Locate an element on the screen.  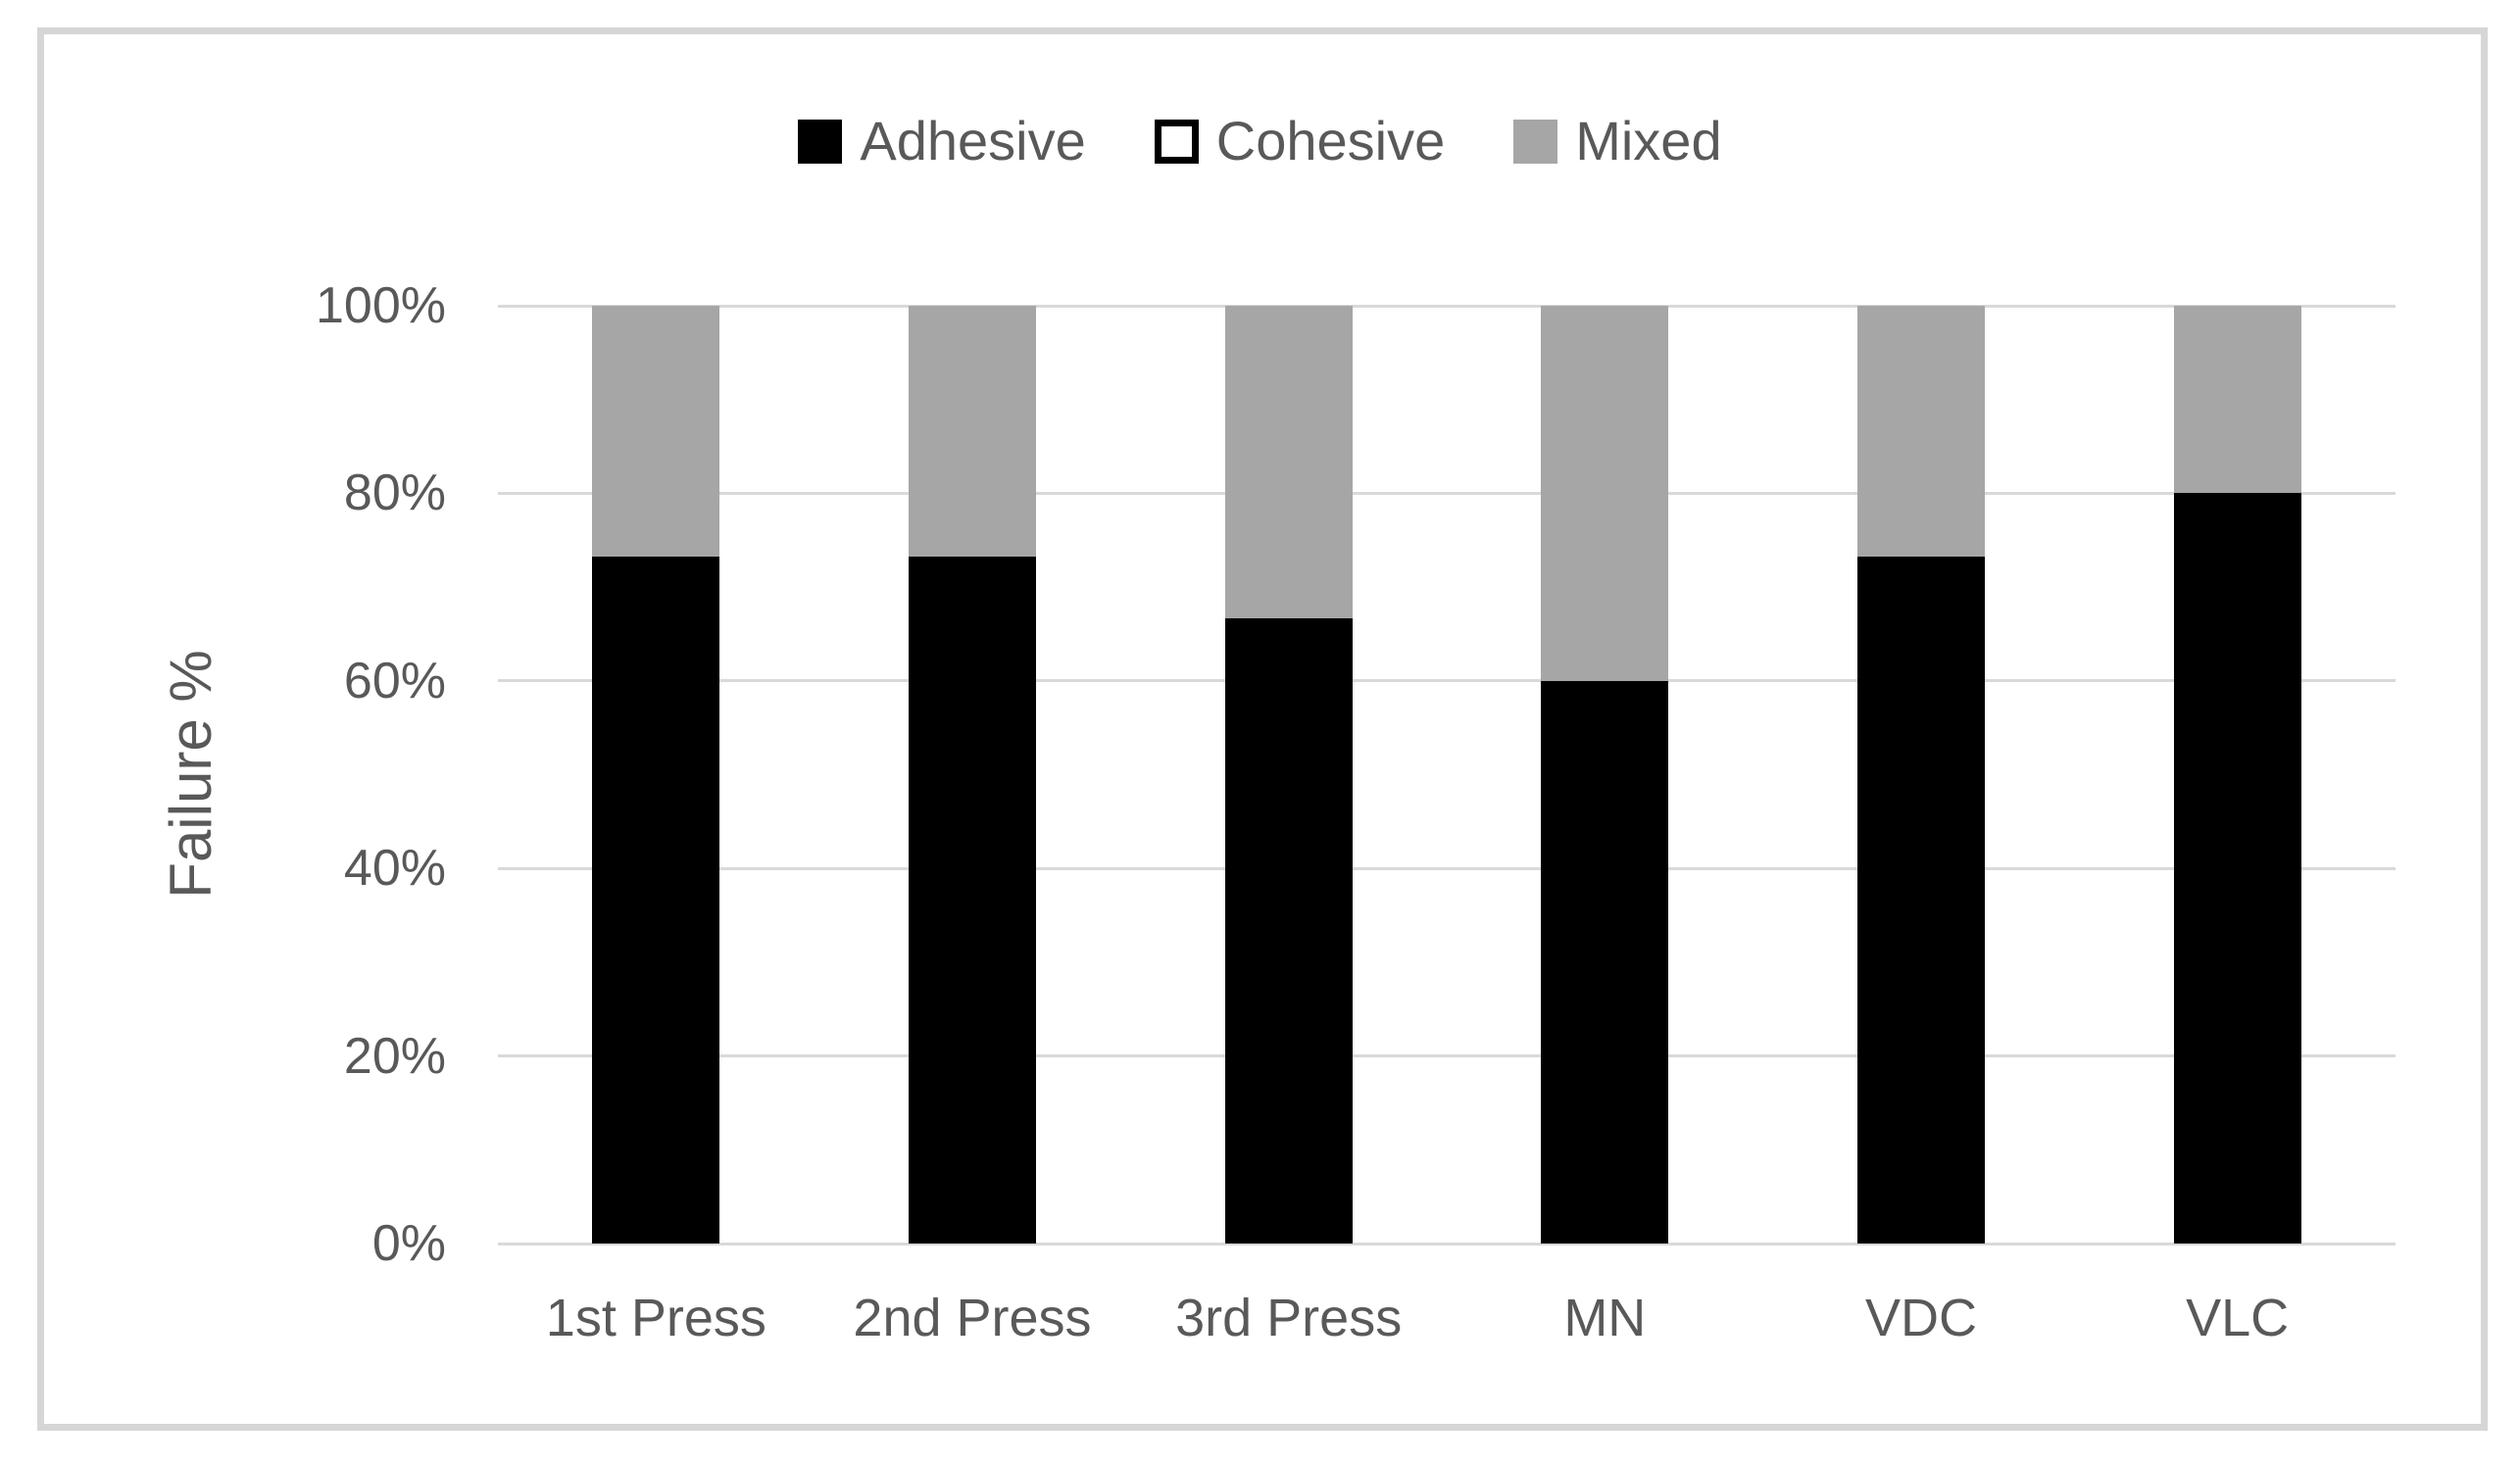
y-tick-label: 40% is located at coordinates (394, 869).